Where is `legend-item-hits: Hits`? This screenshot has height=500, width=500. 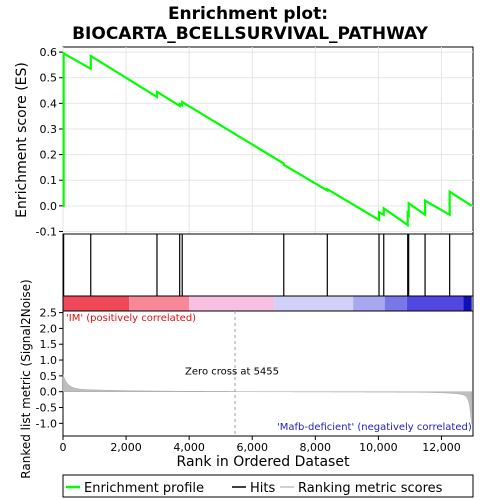
legend-item-hits: Hits is located at coordinates (253, 488).